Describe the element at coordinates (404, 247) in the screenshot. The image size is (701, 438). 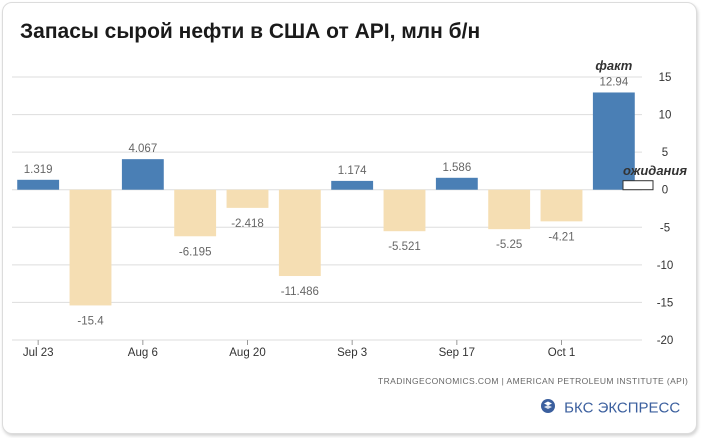
I see `data-label: -5.521` at that location.